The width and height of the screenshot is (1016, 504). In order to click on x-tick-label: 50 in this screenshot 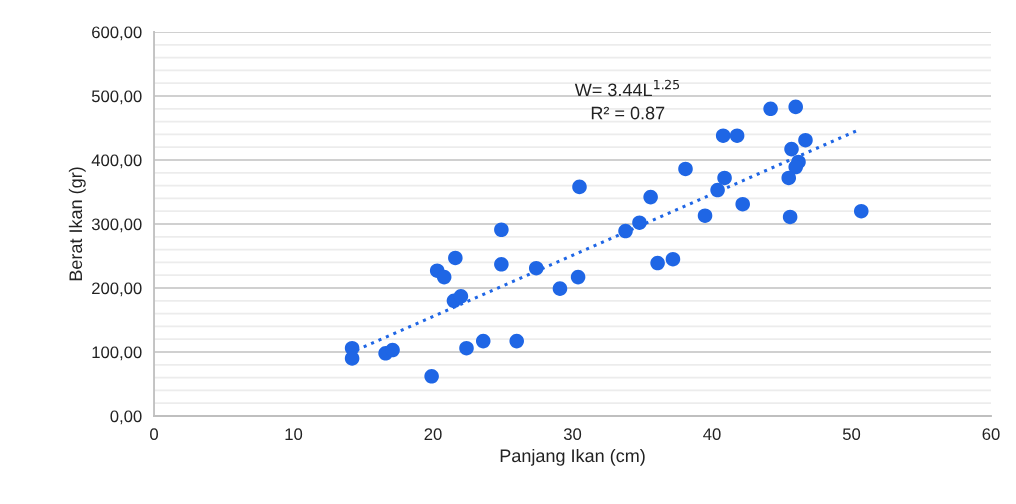, I will do `click(851, 434)`.